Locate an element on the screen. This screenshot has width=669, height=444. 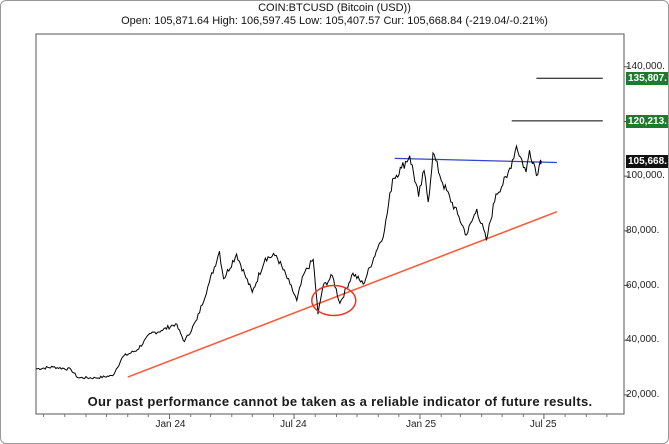
y-tick-label: 100,000. is located at coordinates (645, 176).